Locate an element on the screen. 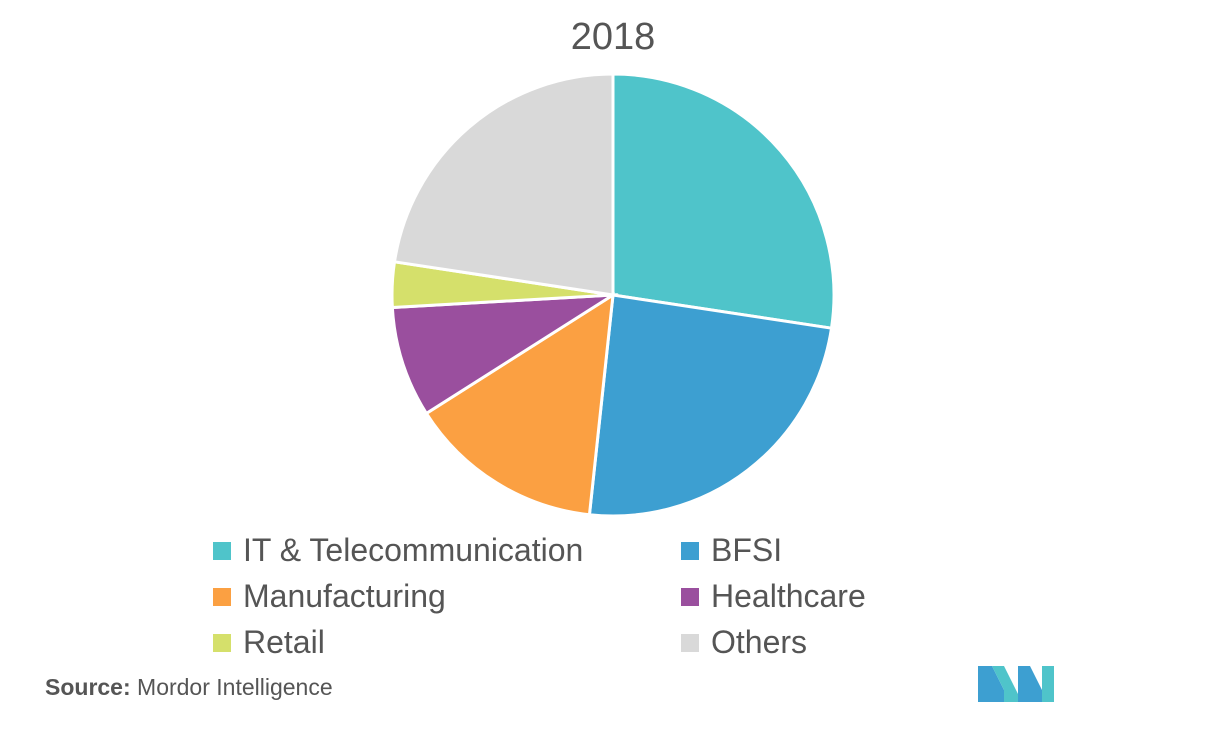  mordor-logo is located at coordinates (1016, 684).